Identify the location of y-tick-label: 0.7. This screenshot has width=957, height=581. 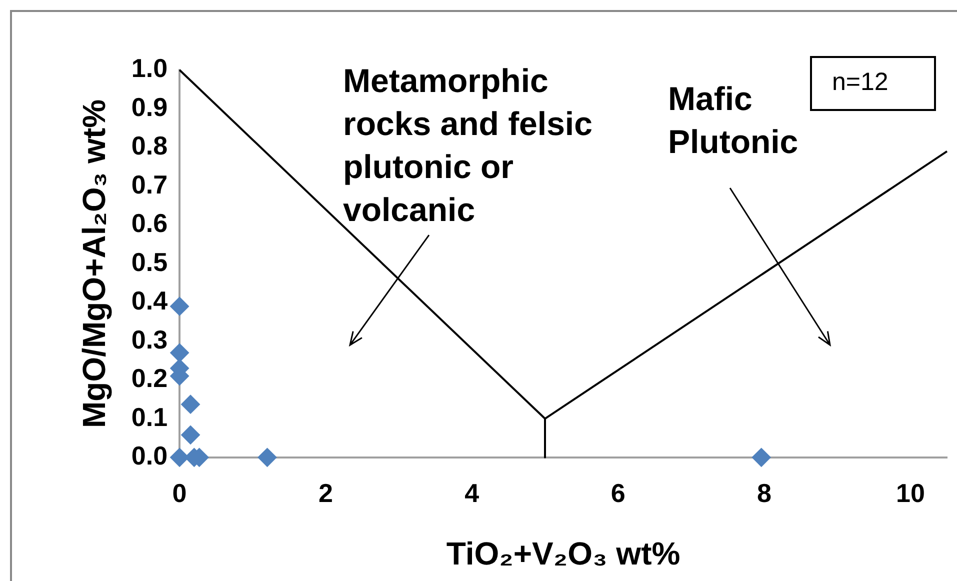
(149, 184).